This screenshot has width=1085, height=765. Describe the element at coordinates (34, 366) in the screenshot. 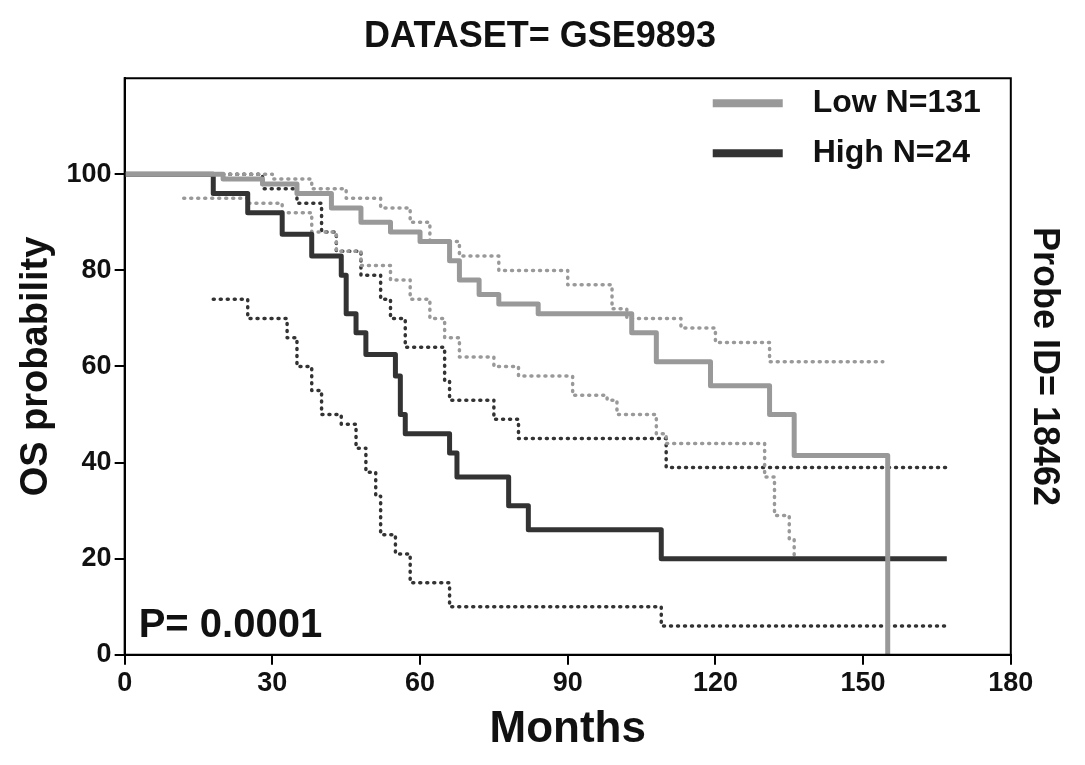

I see `y-axis-title: OS probability` at that location.